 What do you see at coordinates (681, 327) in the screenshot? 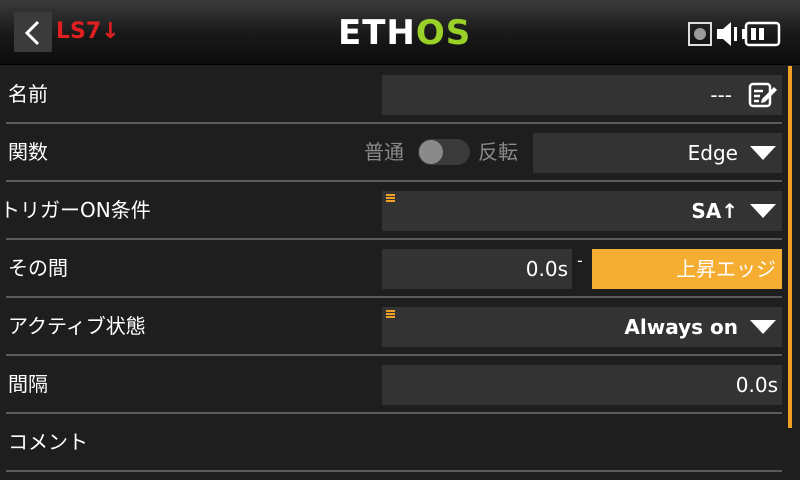
I see `active-state-value: Always on` at bounding box center [681, 327].